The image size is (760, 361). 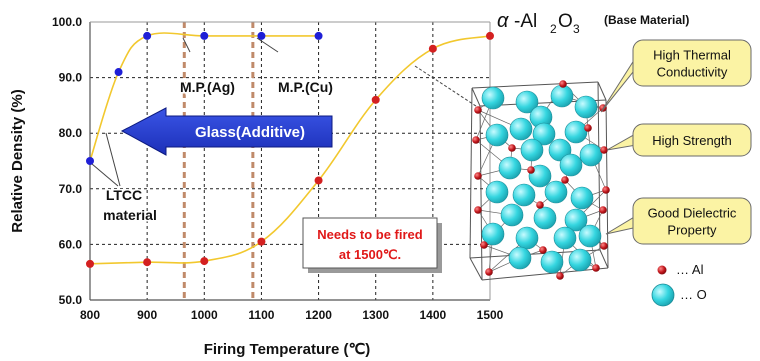 What do you see at coordinates (207, 67) in the screenshot?
I see `annotation-mp-ag: M.P.(Ag)` at bounding box center [207, 67].